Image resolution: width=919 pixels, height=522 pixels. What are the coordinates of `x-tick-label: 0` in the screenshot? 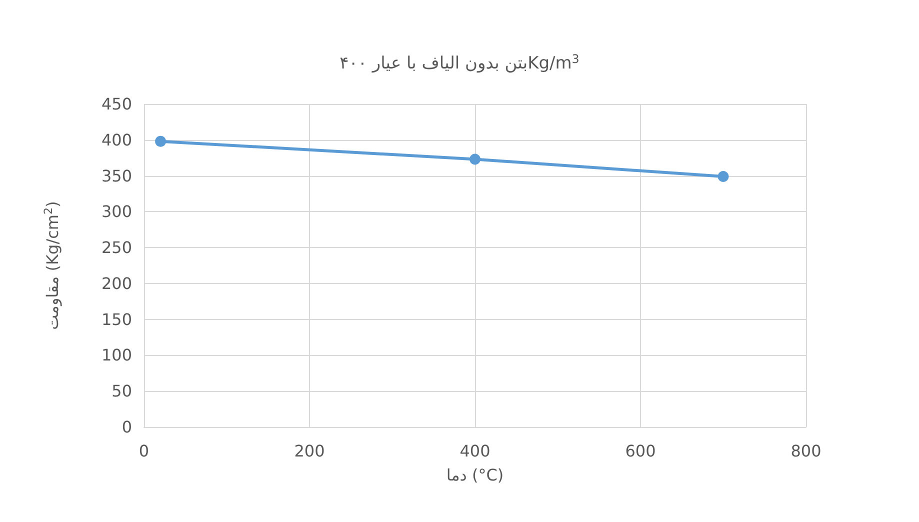 It's located at (144, 451).